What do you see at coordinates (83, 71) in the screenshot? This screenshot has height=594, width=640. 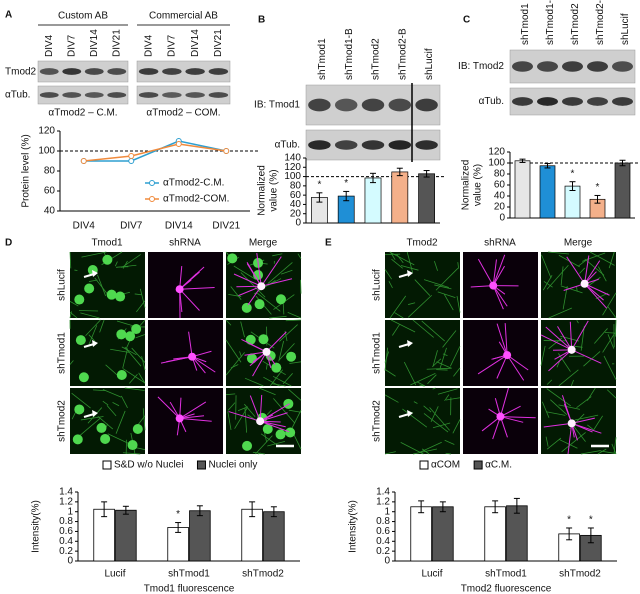 I see `blot` at bounding box center [83, 71].